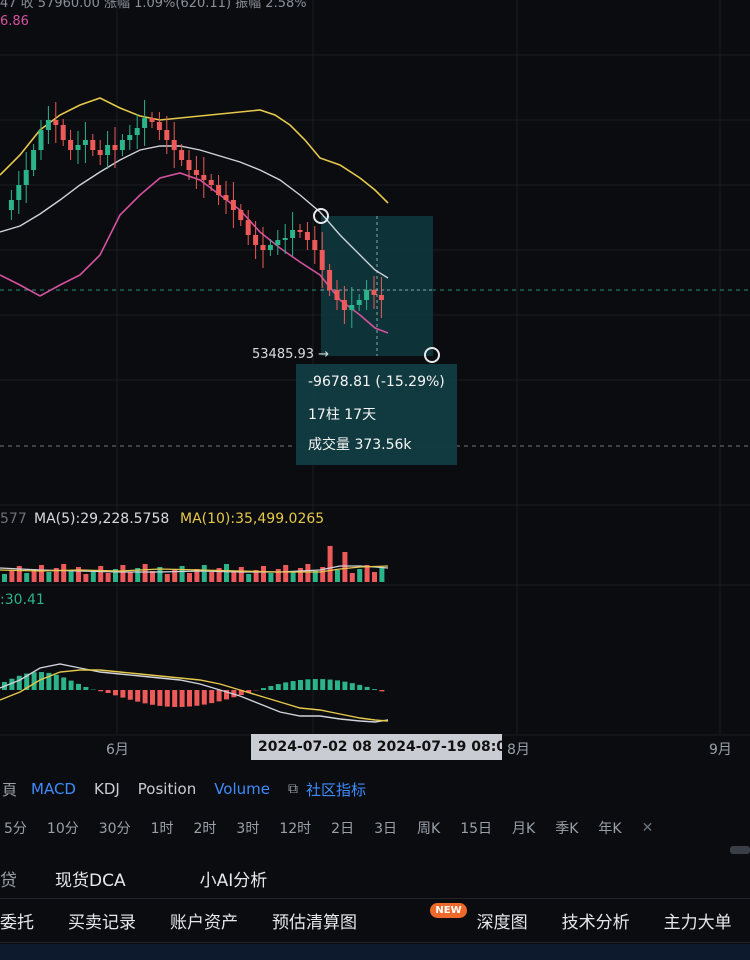 This screenshot has width=750, height=960. What do you see at coordinates (14, 21) in the screenshot?
I see `ma-value: 6.86` at bounding box center [14, 21].